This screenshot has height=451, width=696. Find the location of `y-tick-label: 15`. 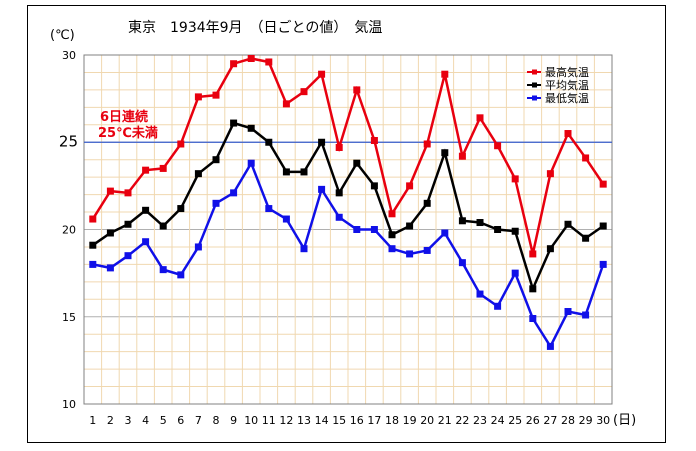

y-tick-label: 15 is located at coordinates (69, 317).